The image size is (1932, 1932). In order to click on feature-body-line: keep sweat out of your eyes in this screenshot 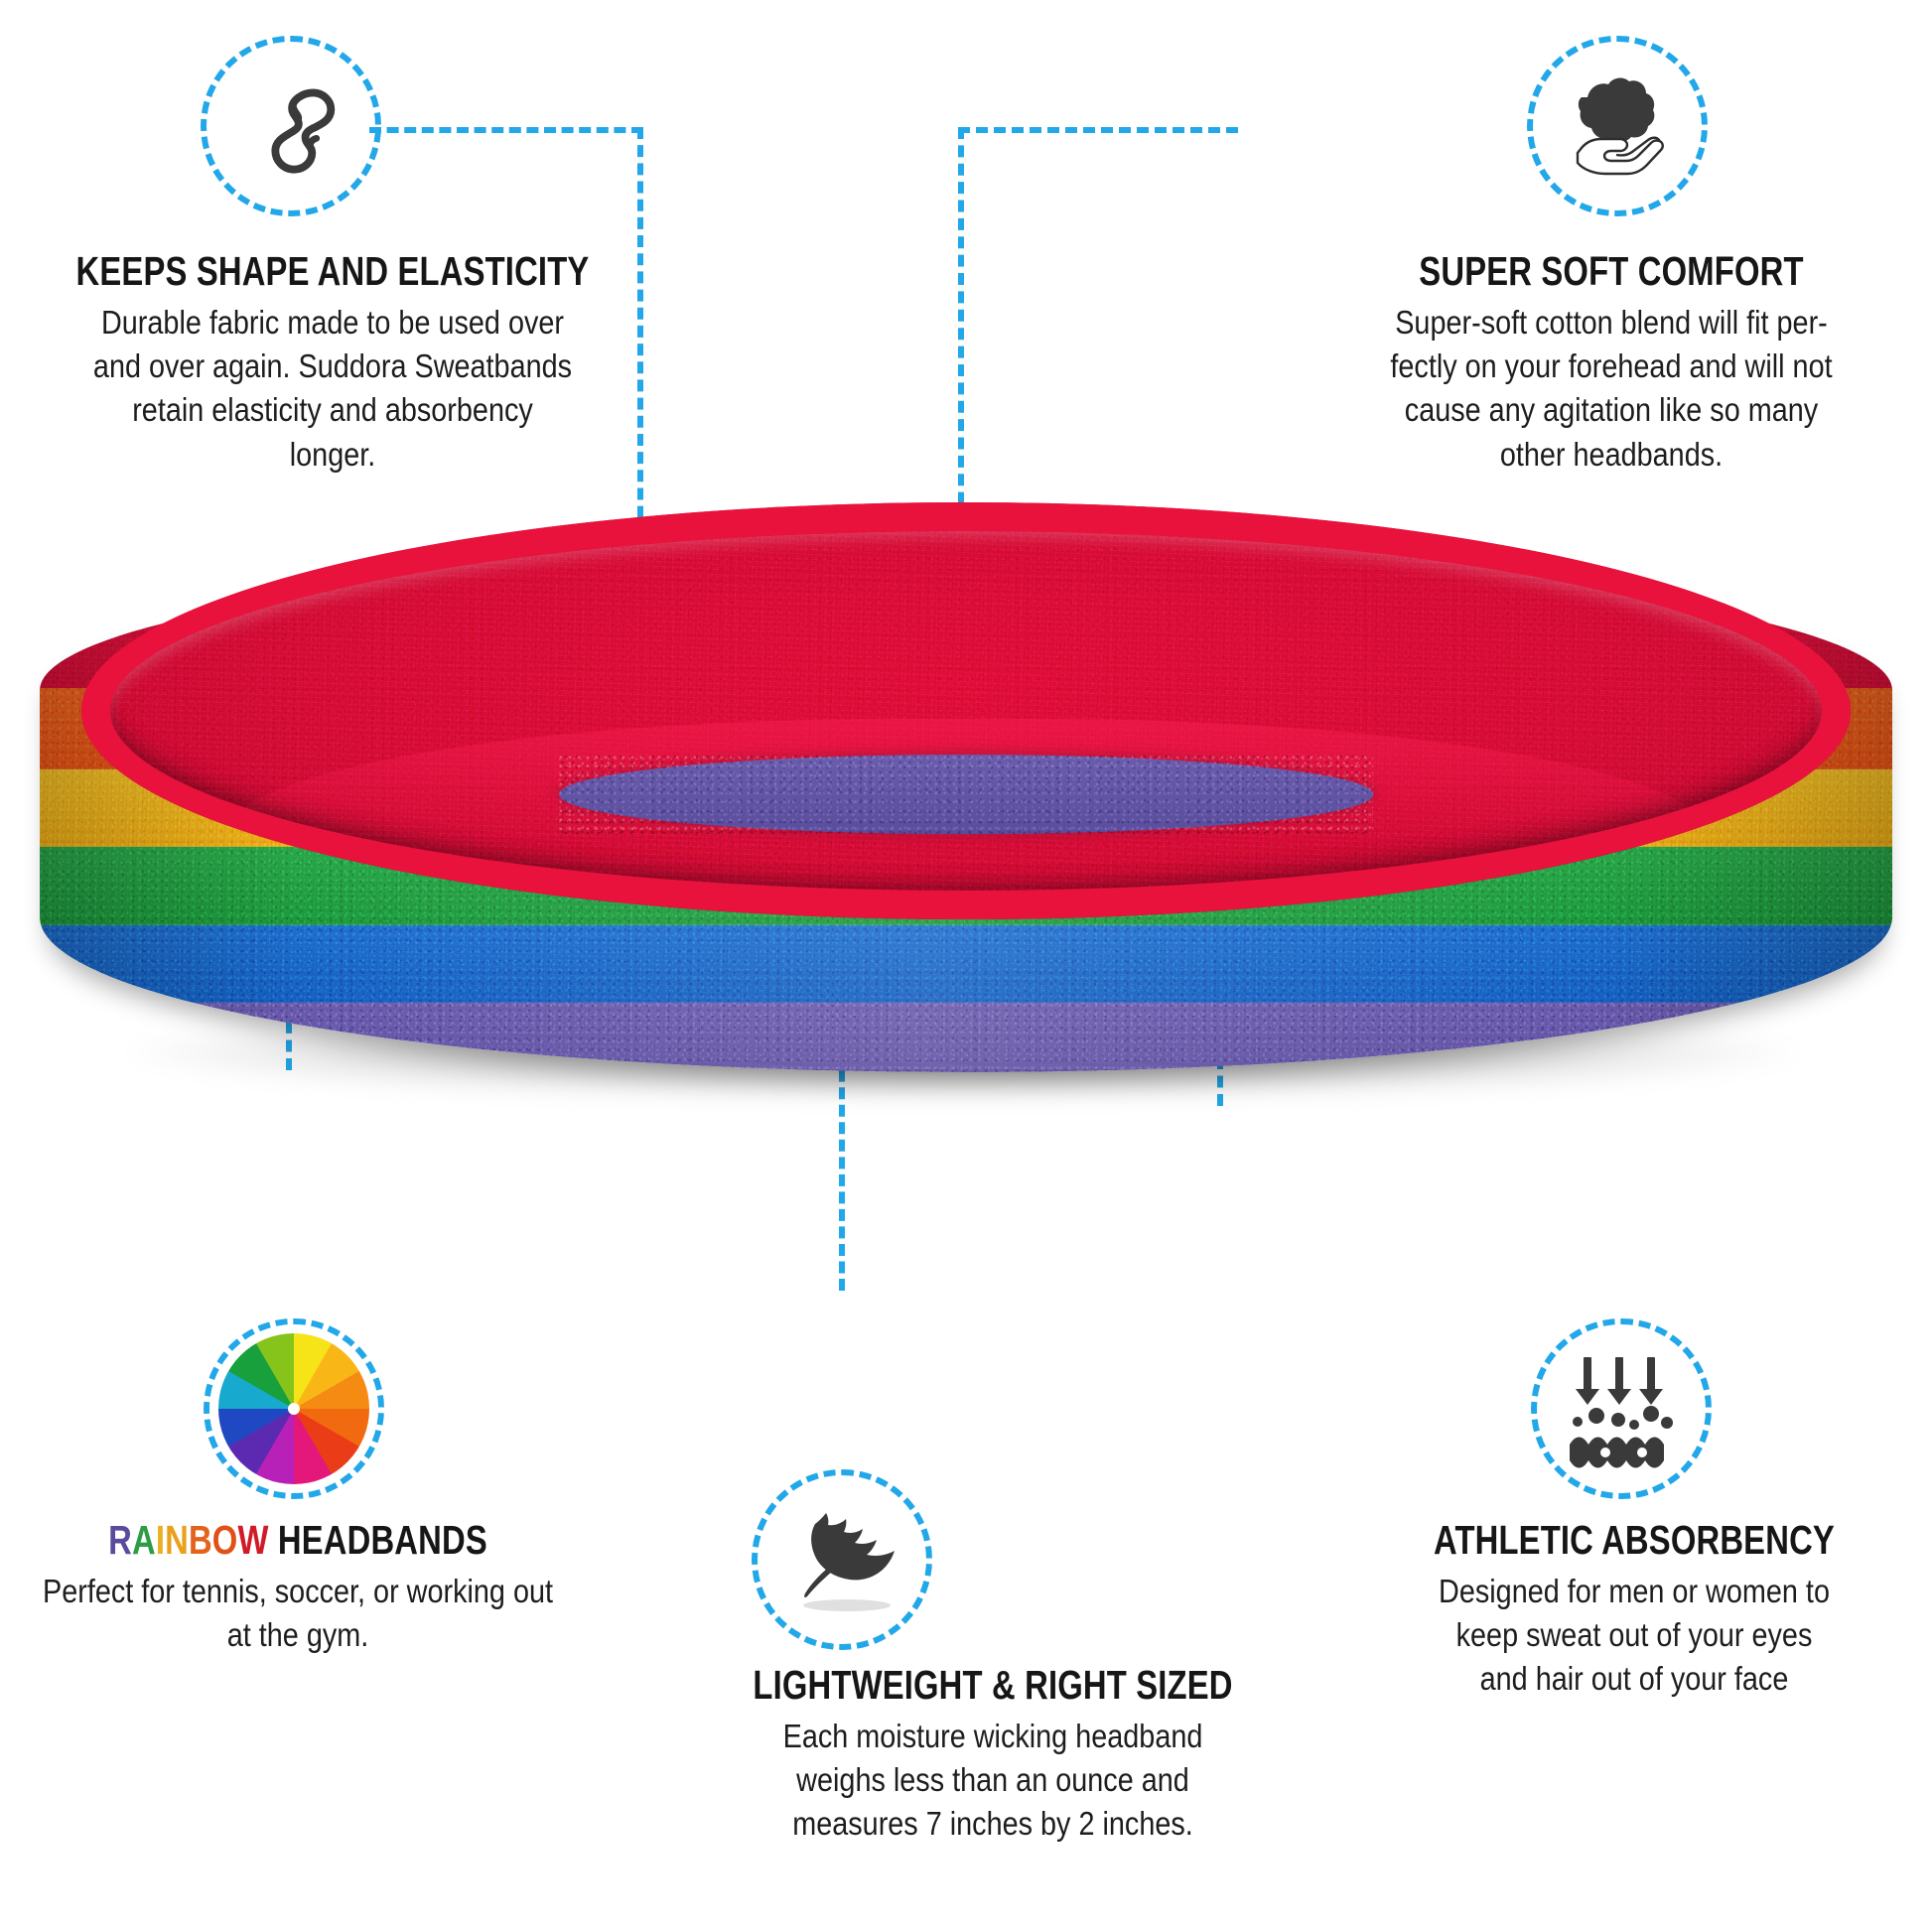, I will do `click(1634, 1636)`.